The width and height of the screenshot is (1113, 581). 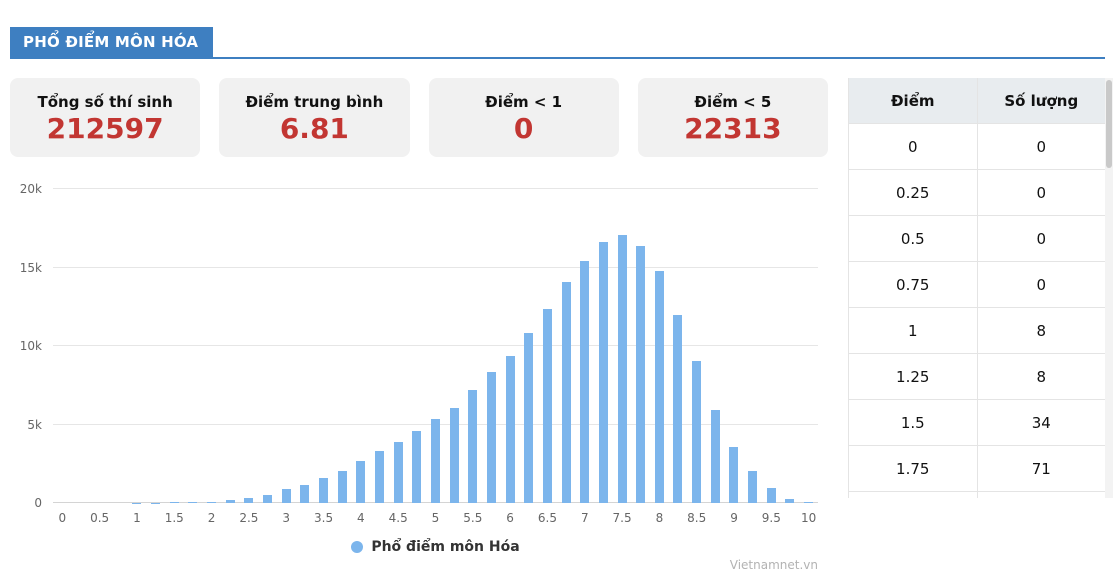 I want to click on table-row: 0.5 0, so click(x=977, y=239).